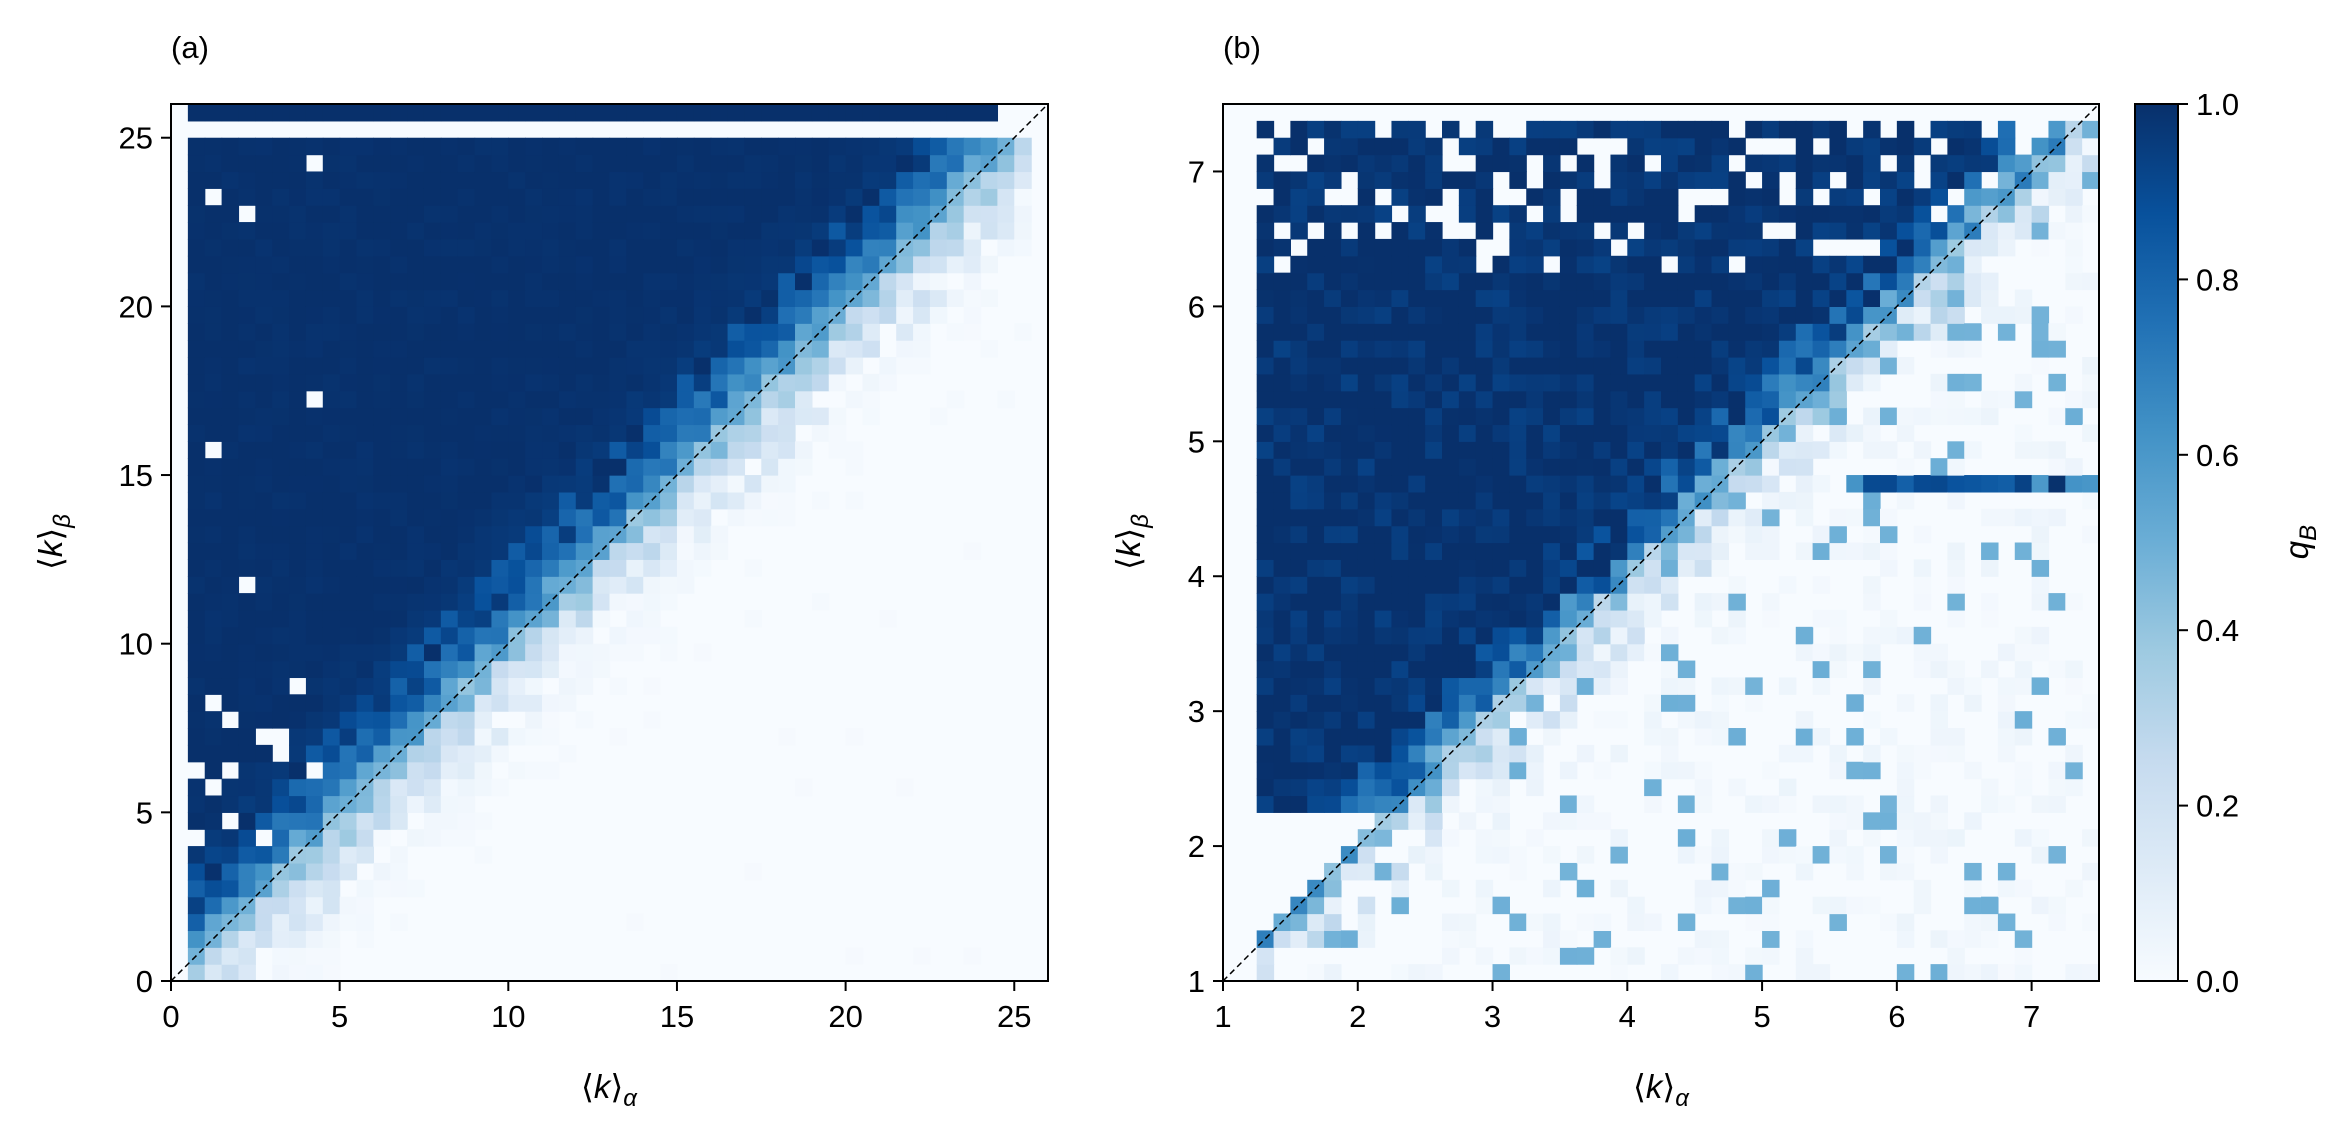  I want to click on y-axis-label-a: ⟨k⟩β, so click(54, 542).